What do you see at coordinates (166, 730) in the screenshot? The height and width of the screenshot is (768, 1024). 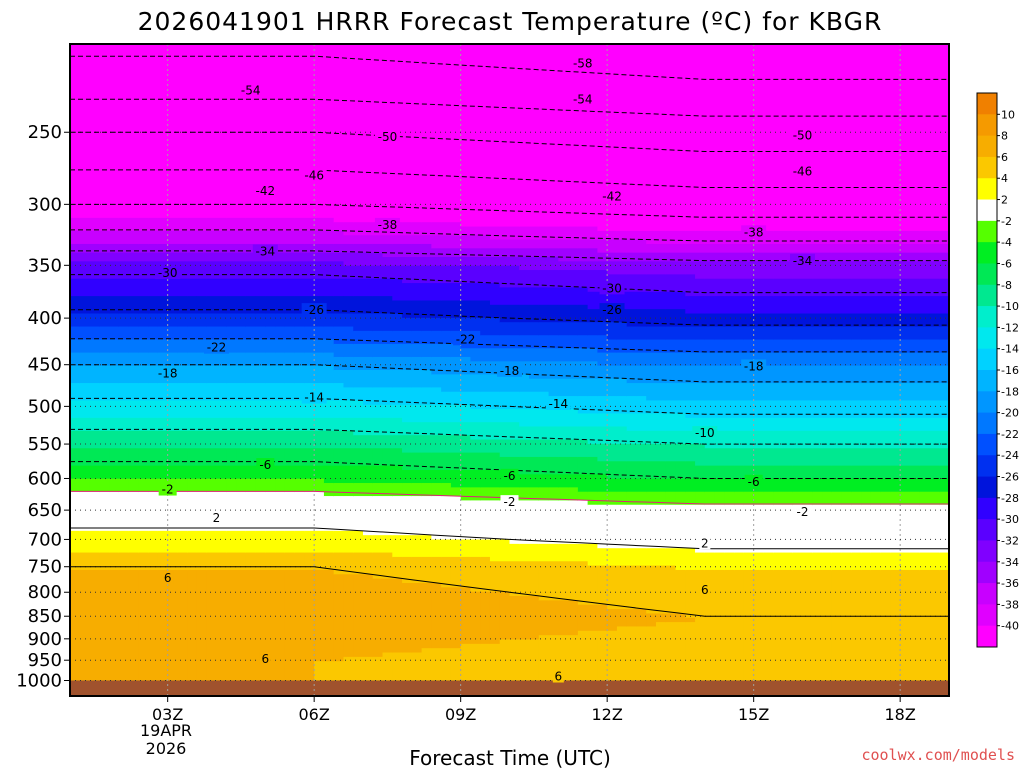 I see `date-label-day: 19APR` at bounding box center [166, 730].